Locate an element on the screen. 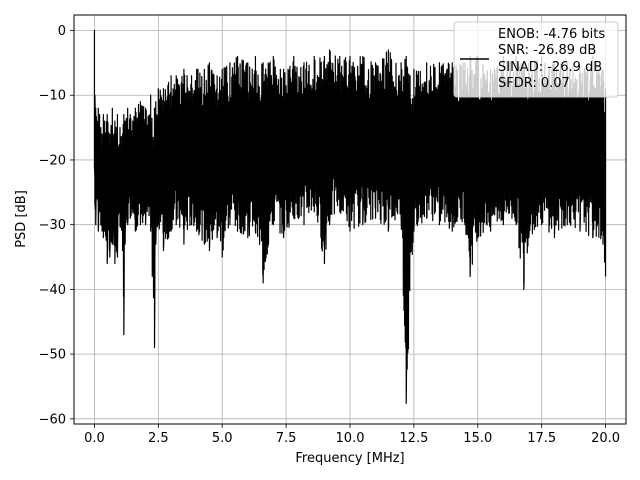 The height and width of the screenshot is (480, 640). y-tick-label: −10 is located at coordinates (52, 96).